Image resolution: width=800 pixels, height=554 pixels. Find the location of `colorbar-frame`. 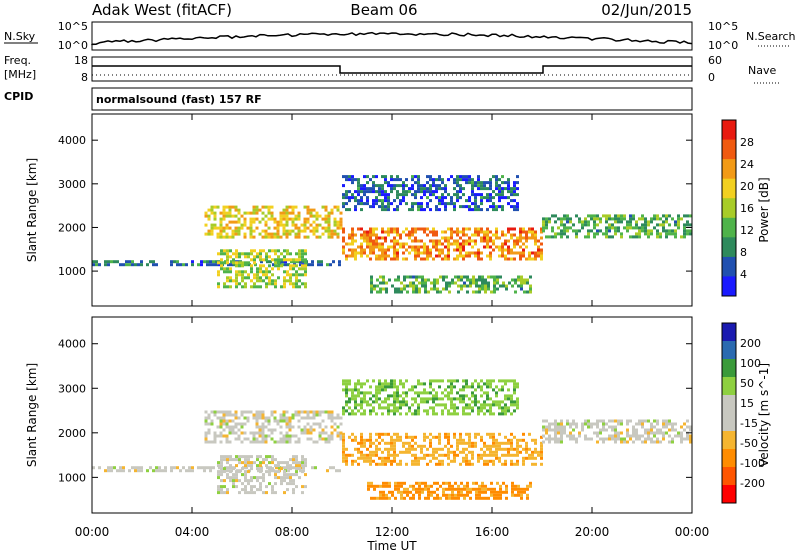

colorbar-frame is located at coordinates (729, 208).